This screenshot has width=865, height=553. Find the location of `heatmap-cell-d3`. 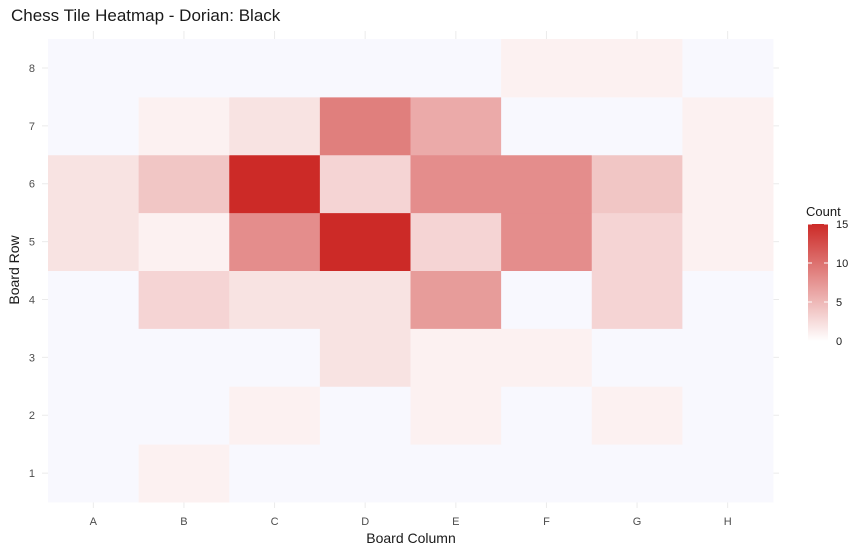

heatmap-cell-d3 is located at coordinates (365, 357).